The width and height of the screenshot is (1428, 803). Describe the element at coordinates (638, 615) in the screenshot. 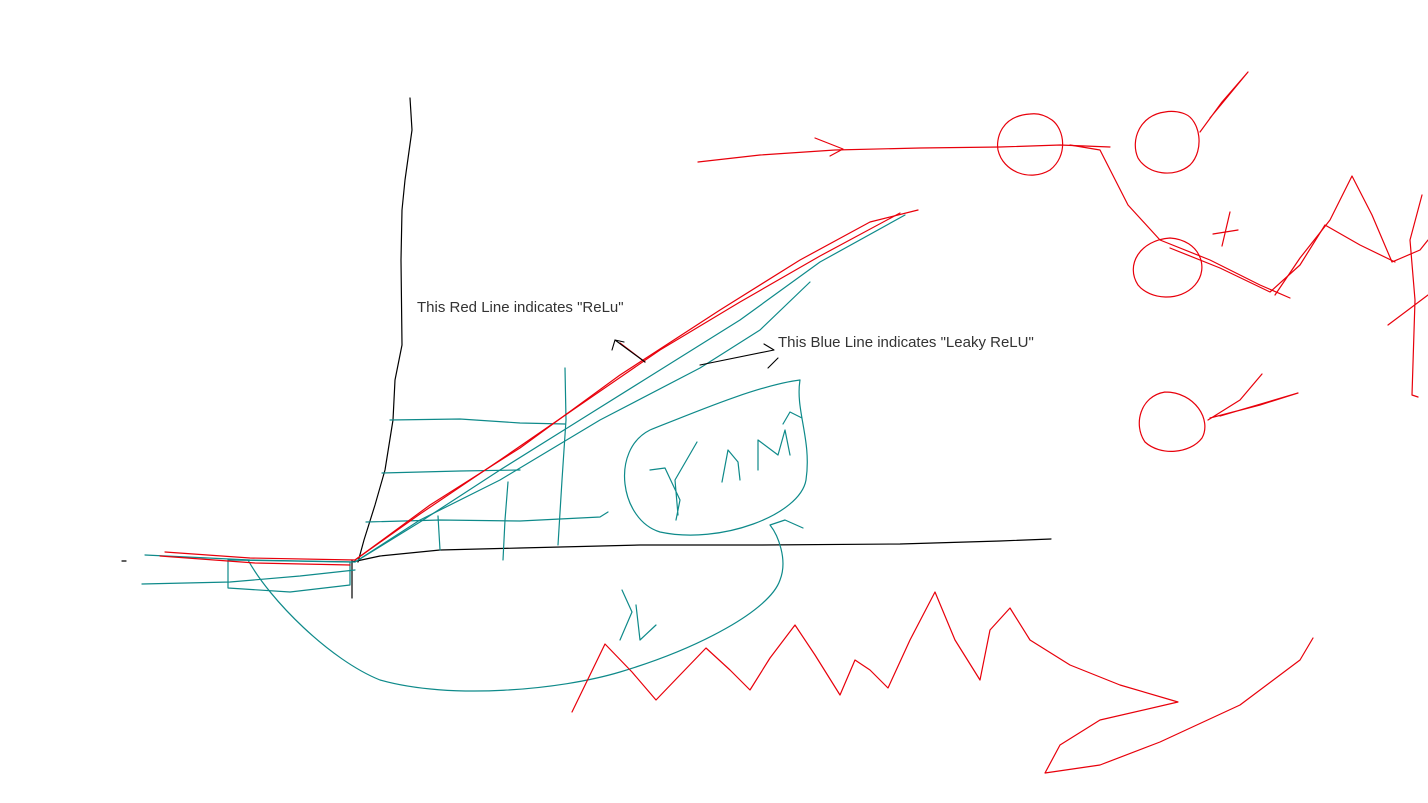

I see `teal-small-glyph` at that location.